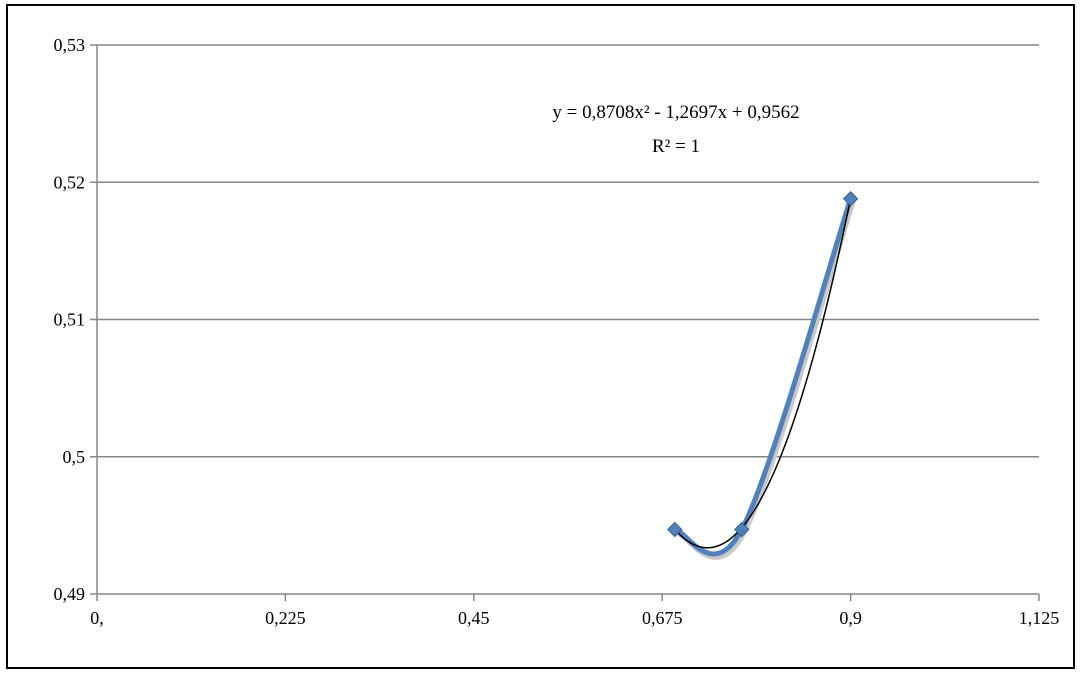 This screenshot has height=675, width=1083. Describe the element at coordinates (662, 618) in the screenshot. I see `x-tick-label: 0,675` at that location.